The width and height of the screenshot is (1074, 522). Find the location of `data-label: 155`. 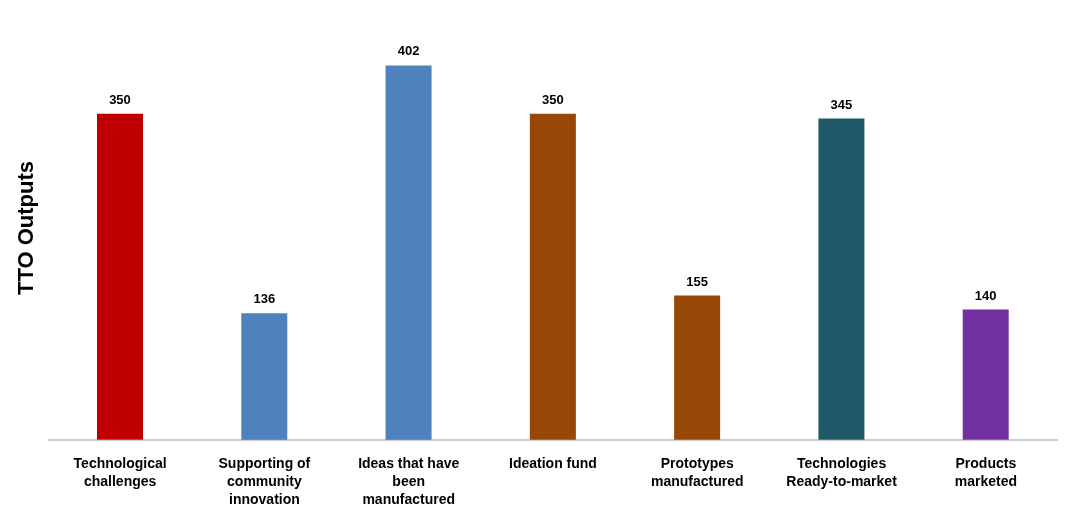

data-label: 155 is located at coordinates (697, 281).